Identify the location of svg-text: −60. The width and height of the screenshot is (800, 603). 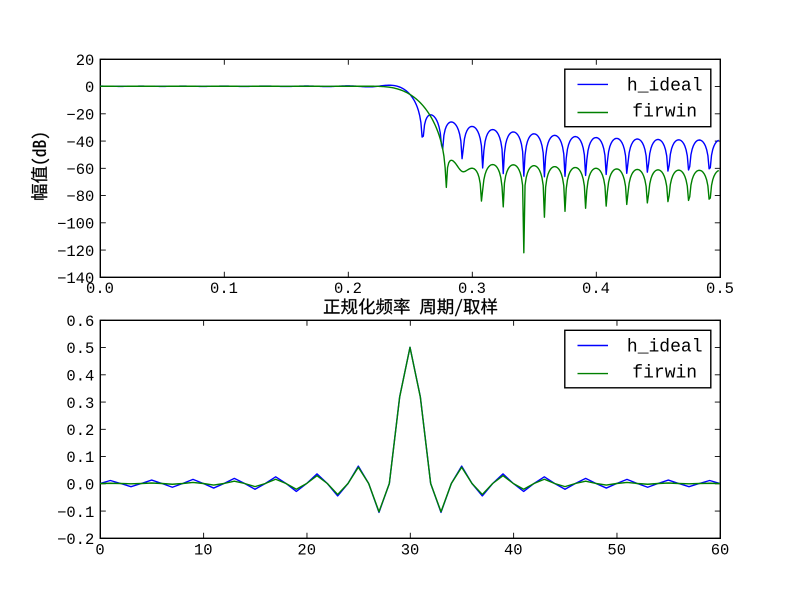
(80, 170).